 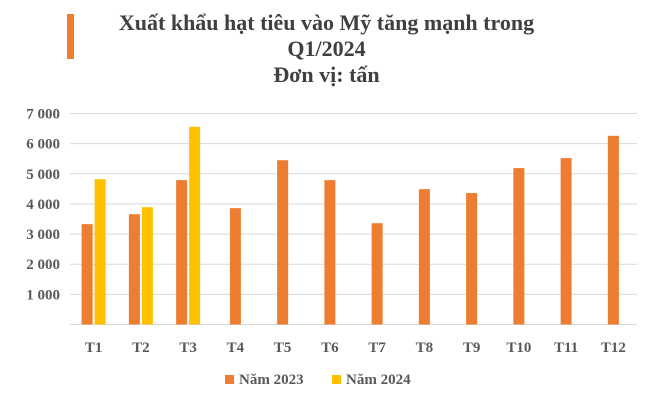 What do you see at coordinates (613, 230) in the screenshot?
I see `bar-năm-2023-t12` at bounding box center [613, 230].